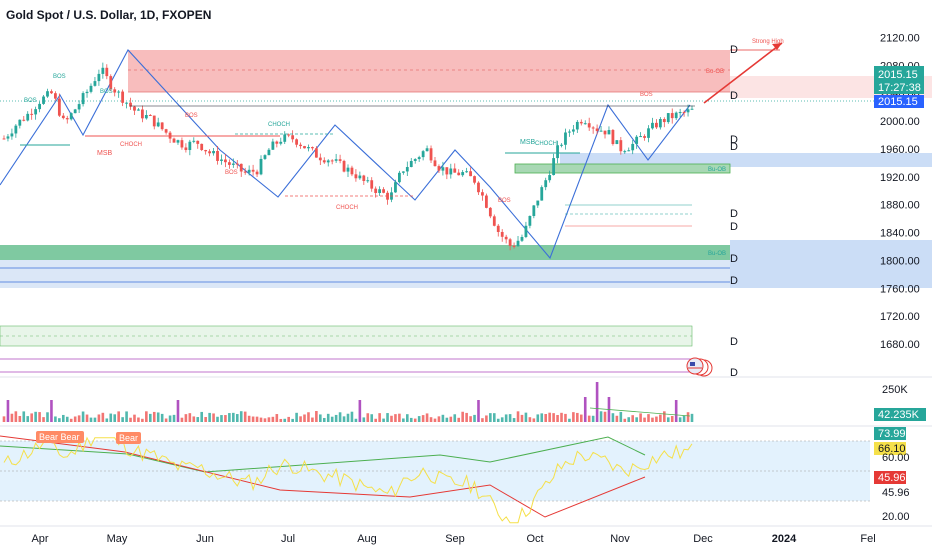 This screenshot has height=550, width=932. Describe the element at coordinates (717, 170) in the screenshot. I see `bu-ob-label: Bu-OB` at that location.